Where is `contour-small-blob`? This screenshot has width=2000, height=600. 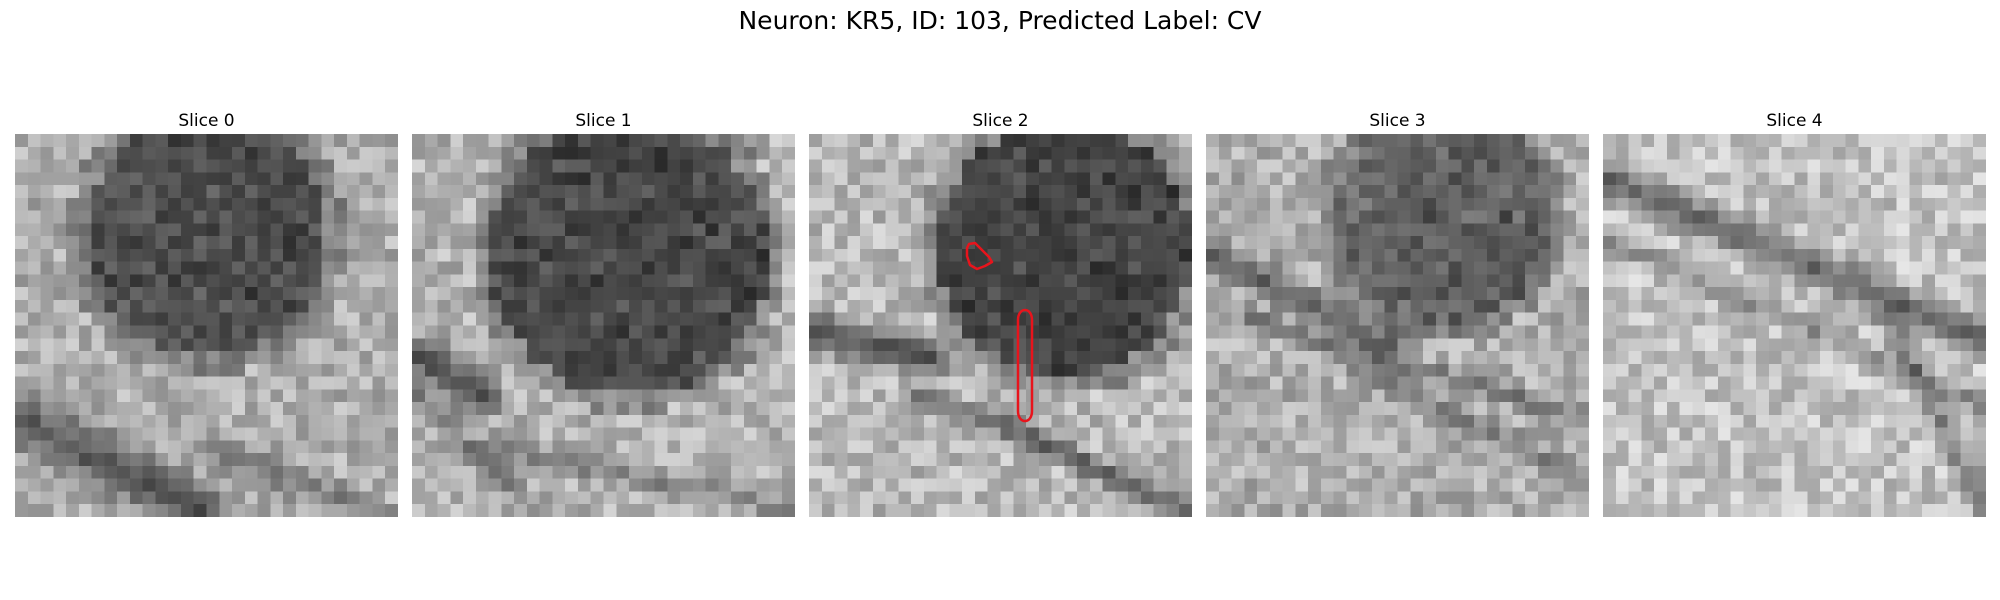
contour-small-blob is located at coordinates (979, 256).